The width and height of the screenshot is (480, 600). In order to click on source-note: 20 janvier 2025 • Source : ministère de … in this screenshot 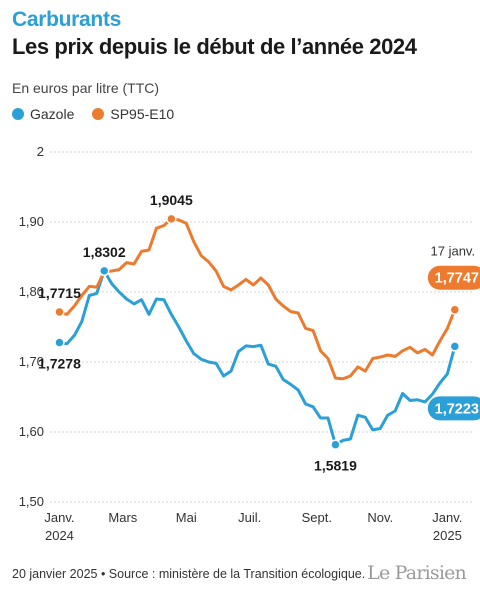, I will do `click(189, 574)`.